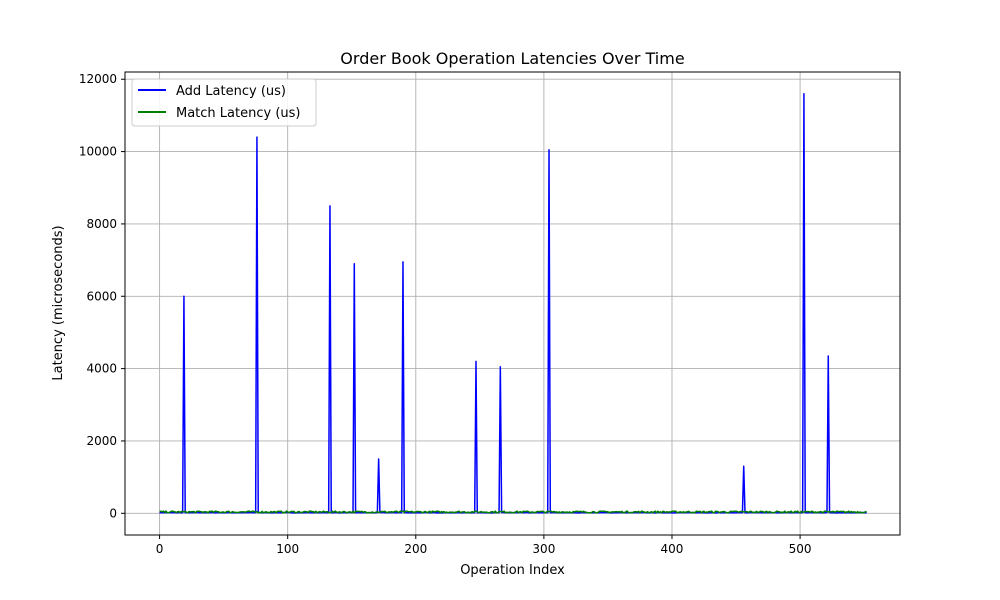 The width and height of the screenshot is (1000, 600). What do you see at coordinates (543, 549) in the screenshot?
I see `x-tick-label: 300` at bounding box center [543, 549].